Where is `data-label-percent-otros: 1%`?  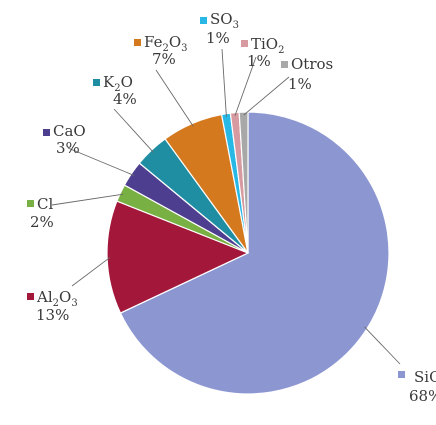 data-label-percent-otros: 1% is located at coordinates (300, 84).